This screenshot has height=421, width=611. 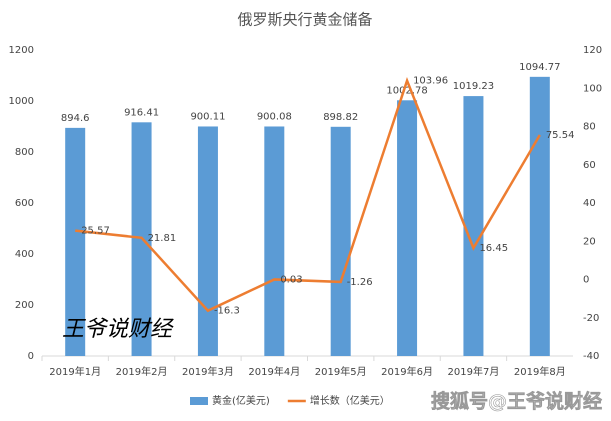 What do you see at coordinates (142, 371) in the screenshot?
I see `x-tick-label: 2019年2月` at bounding box center [142, 371].